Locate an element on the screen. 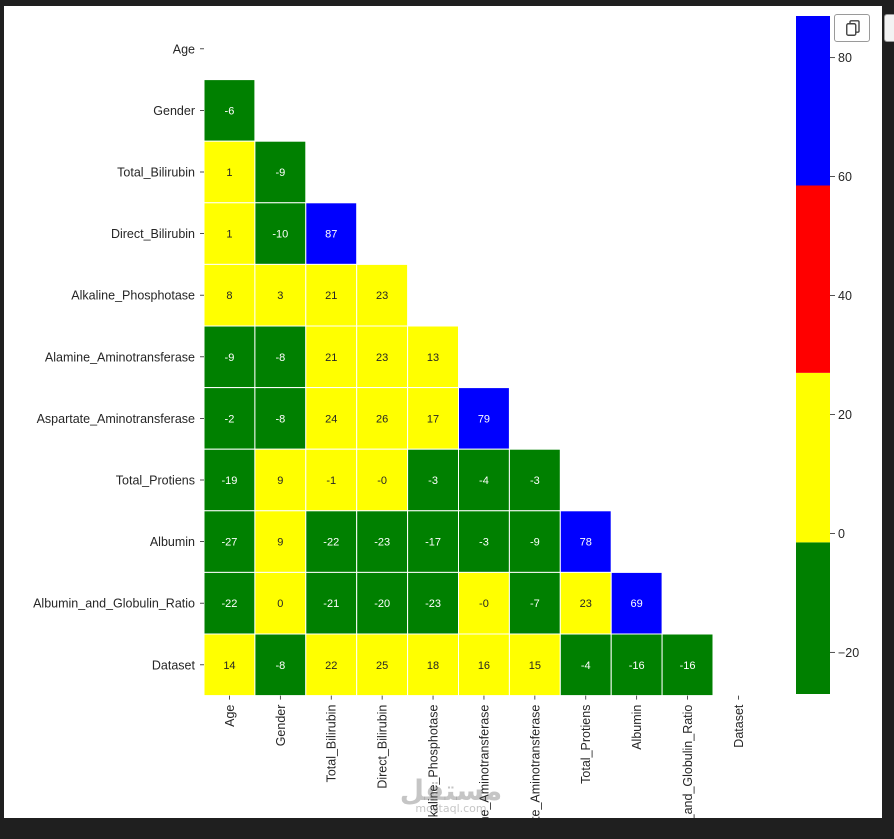 The image size is (894, 839). column-tick-label: Alamine_Aminotransferase is located at coordinates (484, 761).